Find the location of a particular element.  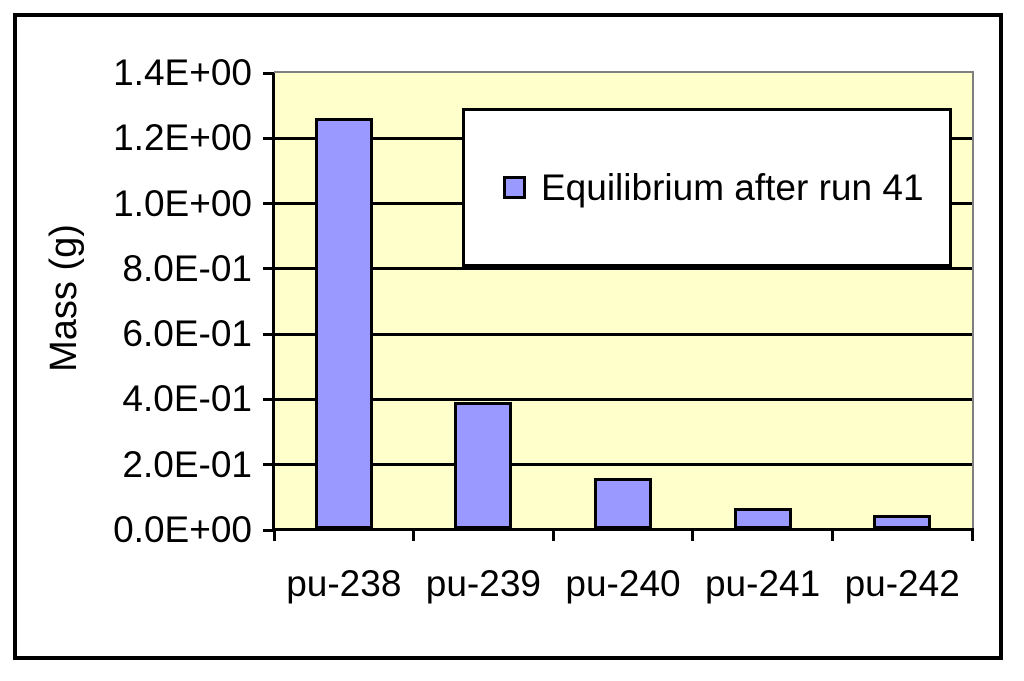

y-tick-label: 2.0E-01 is located at coordinates (187, 464).